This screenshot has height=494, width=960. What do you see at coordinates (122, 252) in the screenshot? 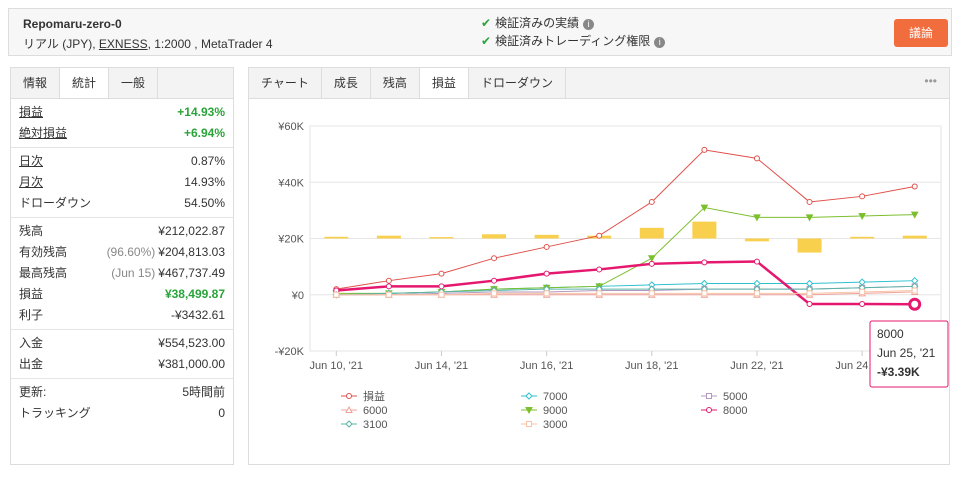
I see `stat-row: 有効残高 (96.60%) ¥204,813.03` at bounding box center [122, 252].